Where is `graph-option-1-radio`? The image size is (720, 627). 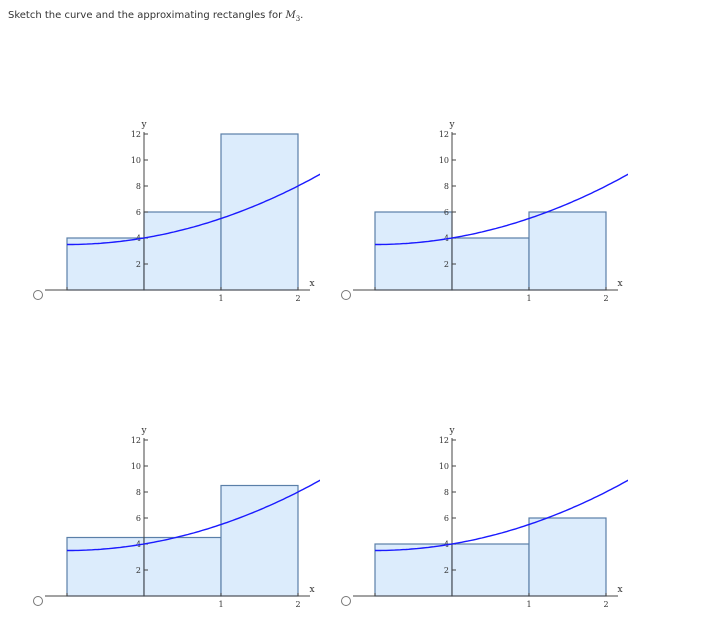
graph-option-1-radio is located at coordinates (38, 295).